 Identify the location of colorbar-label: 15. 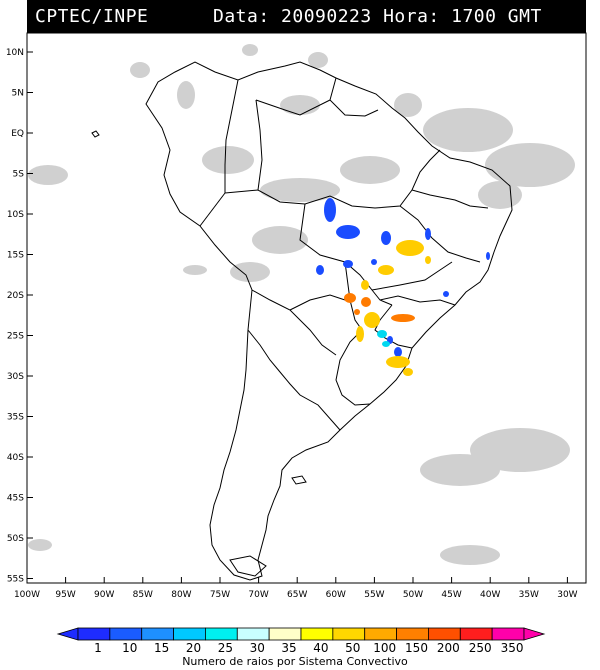
(161, 648).